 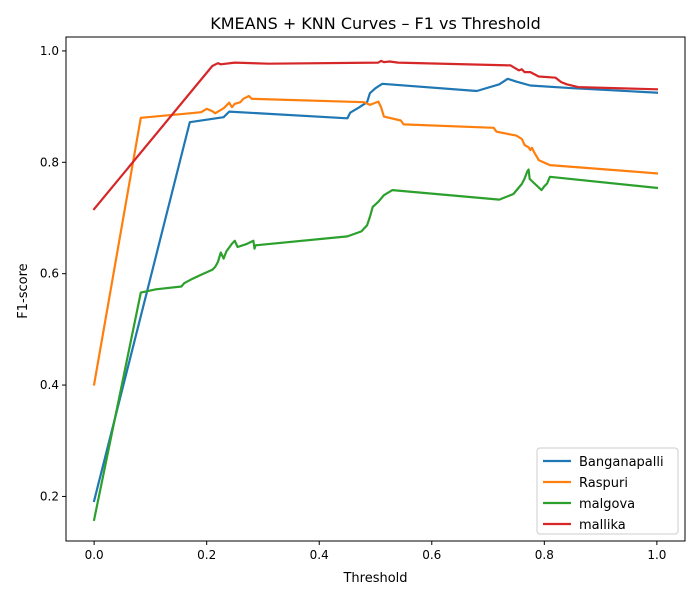 What do you see at coordinates (603, 483) in the screenshot?
I see `legend-label-raspuri: Raspuri` at bounding box center [603, 483].